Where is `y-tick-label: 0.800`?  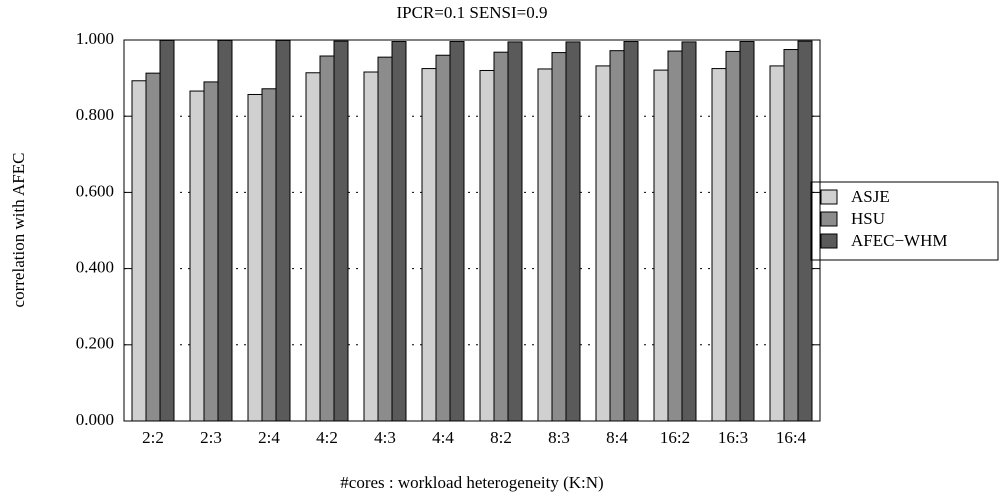
y-tick-label: 0.800 is located at coordinates (95, 114).